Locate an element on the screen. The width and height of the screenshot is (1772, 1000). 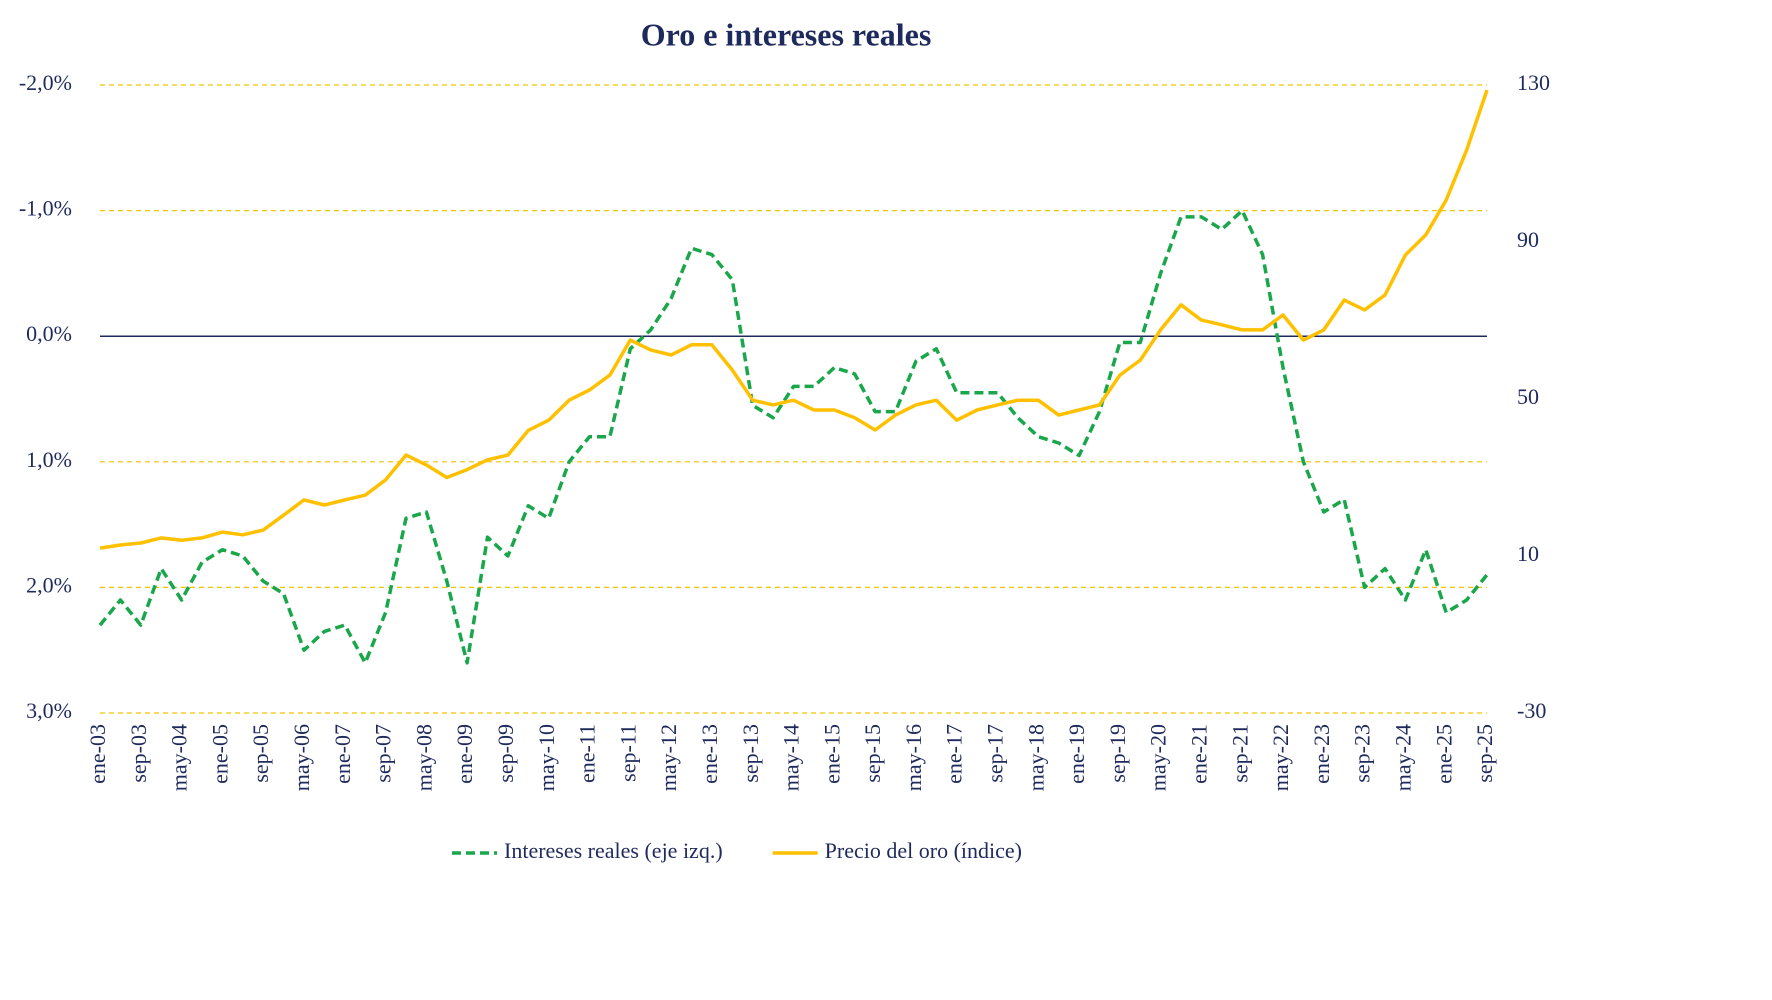
x-tick-label: sep-05 is located at coordinates (260, 753).